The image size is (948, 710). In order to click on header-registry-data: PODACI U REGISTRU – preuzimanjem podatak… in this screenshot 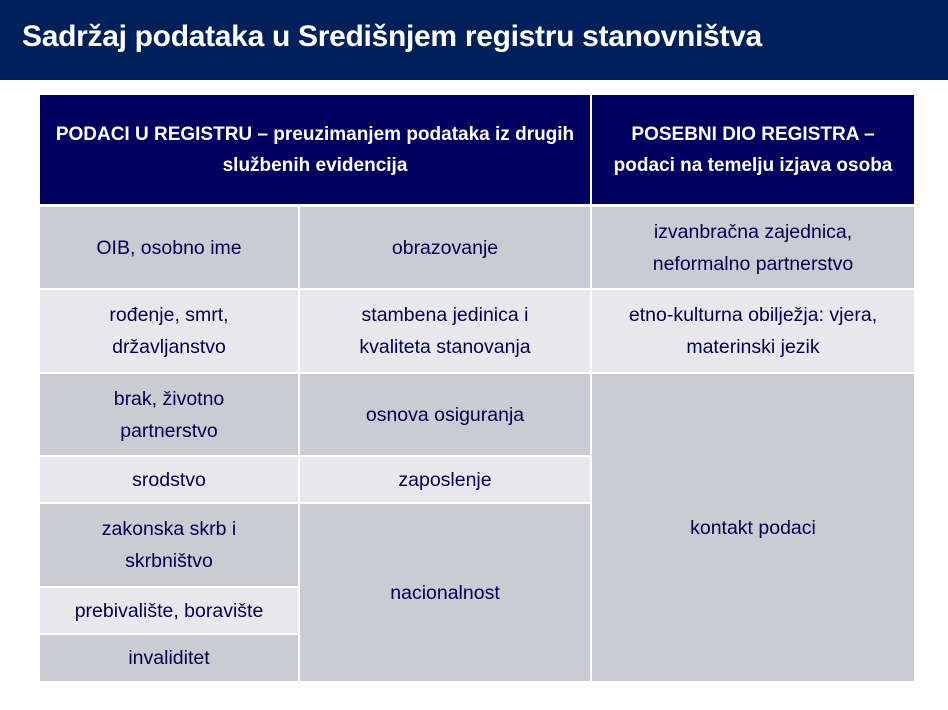, I will do `click(315, 149)`.